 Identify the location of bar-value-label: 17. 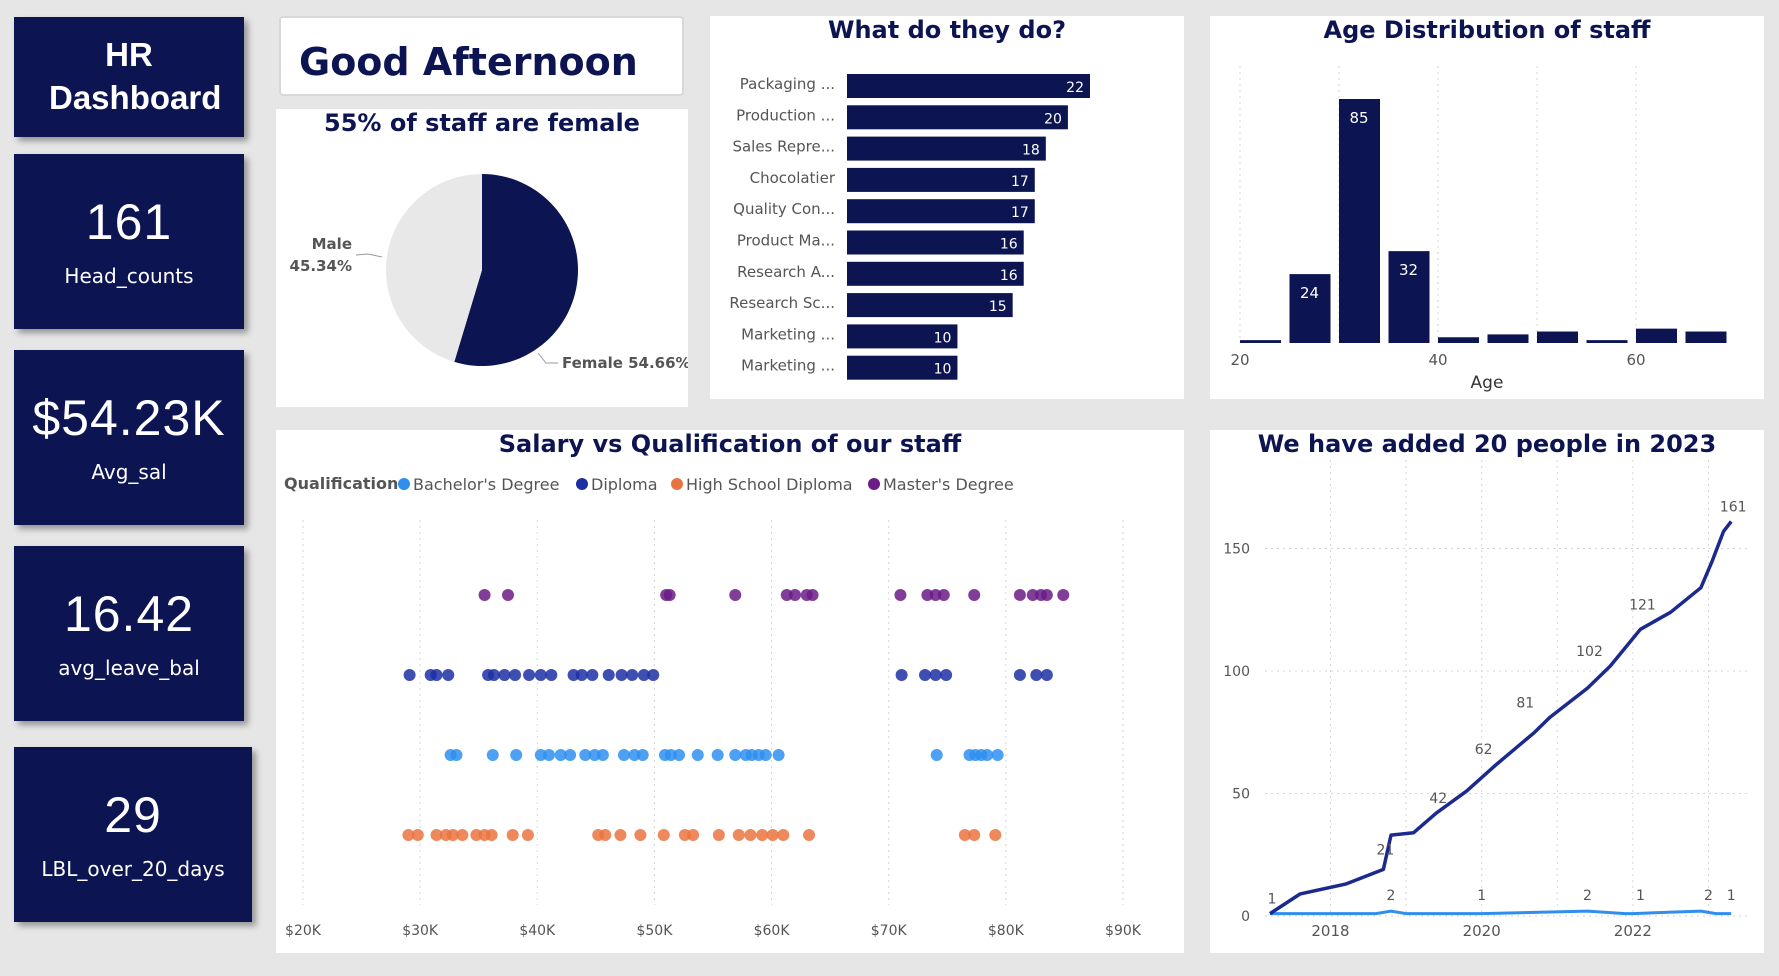
(1020, 213).